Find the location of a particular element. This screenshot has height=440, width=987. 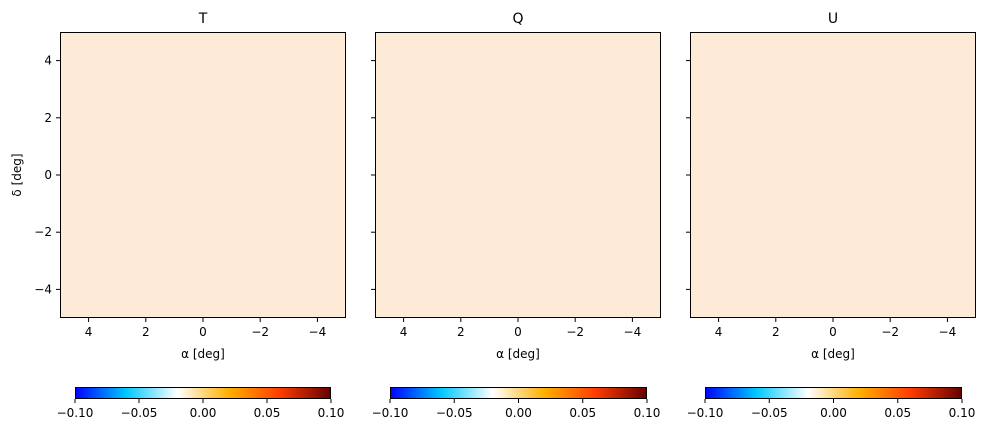

colorbar-frame-t is located at coordinates (203, 393).